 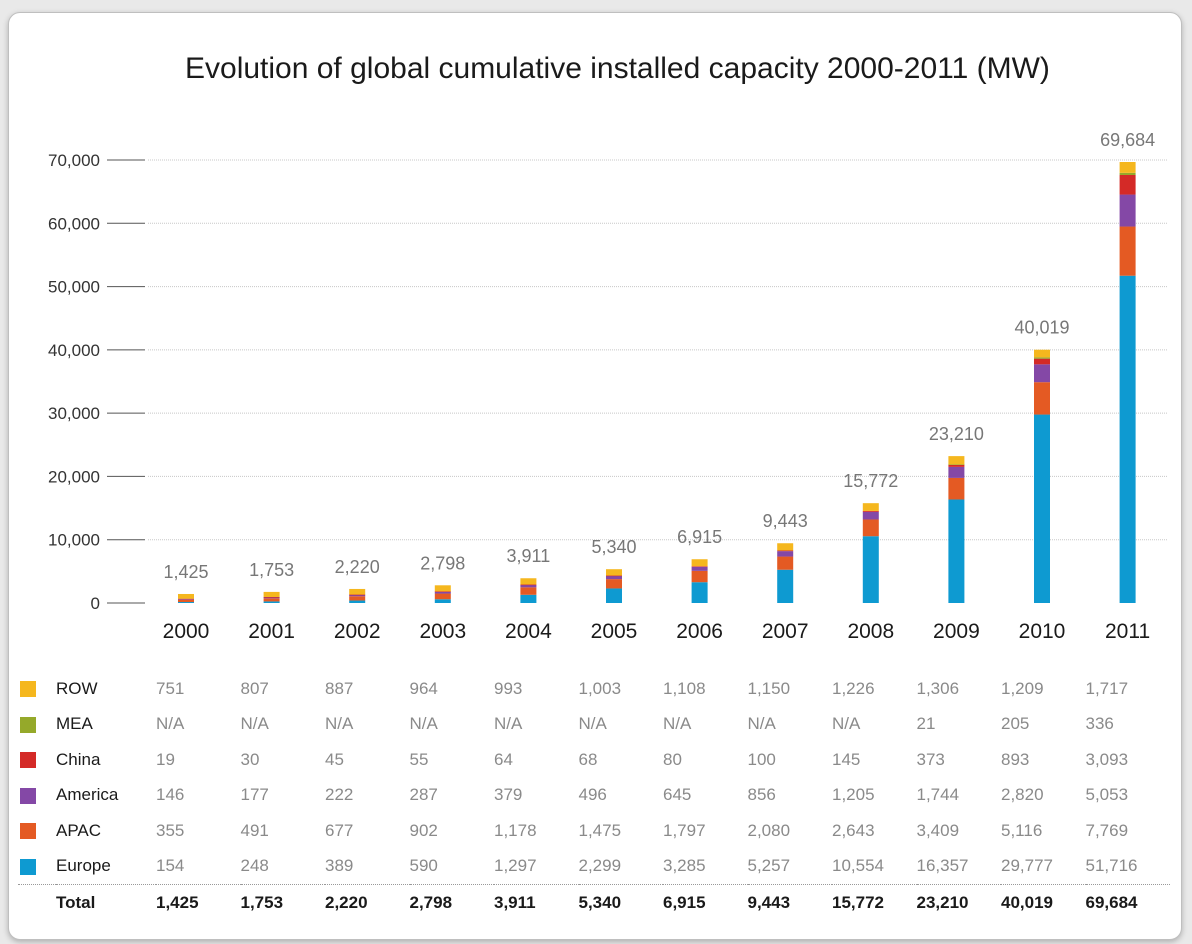 I want to click on total-label: 69,684, so click(x=1127, y=140).